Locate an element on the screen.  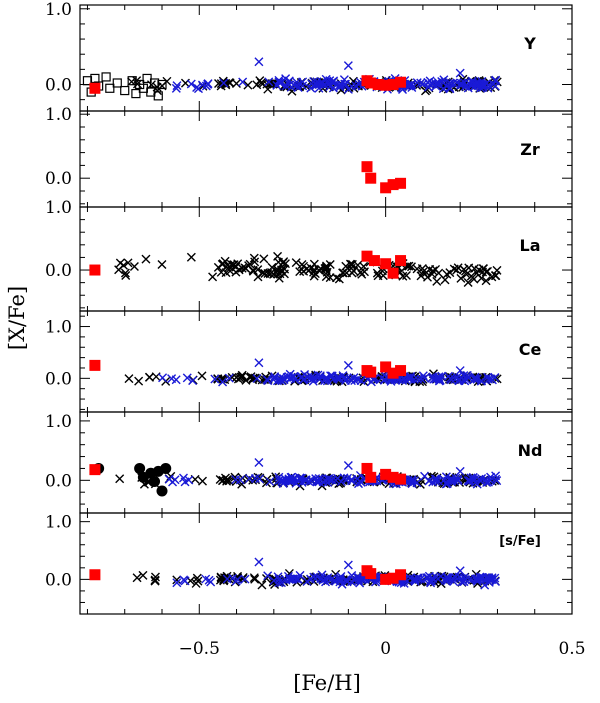
data-point-filled-circle is located at coordinates (155, 482).